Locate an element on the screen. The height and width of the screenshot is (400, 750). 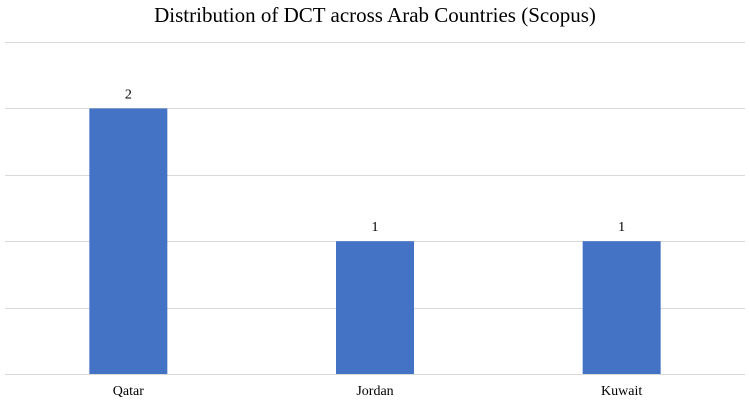
bar-jordan is located at coordinates (375, 307).